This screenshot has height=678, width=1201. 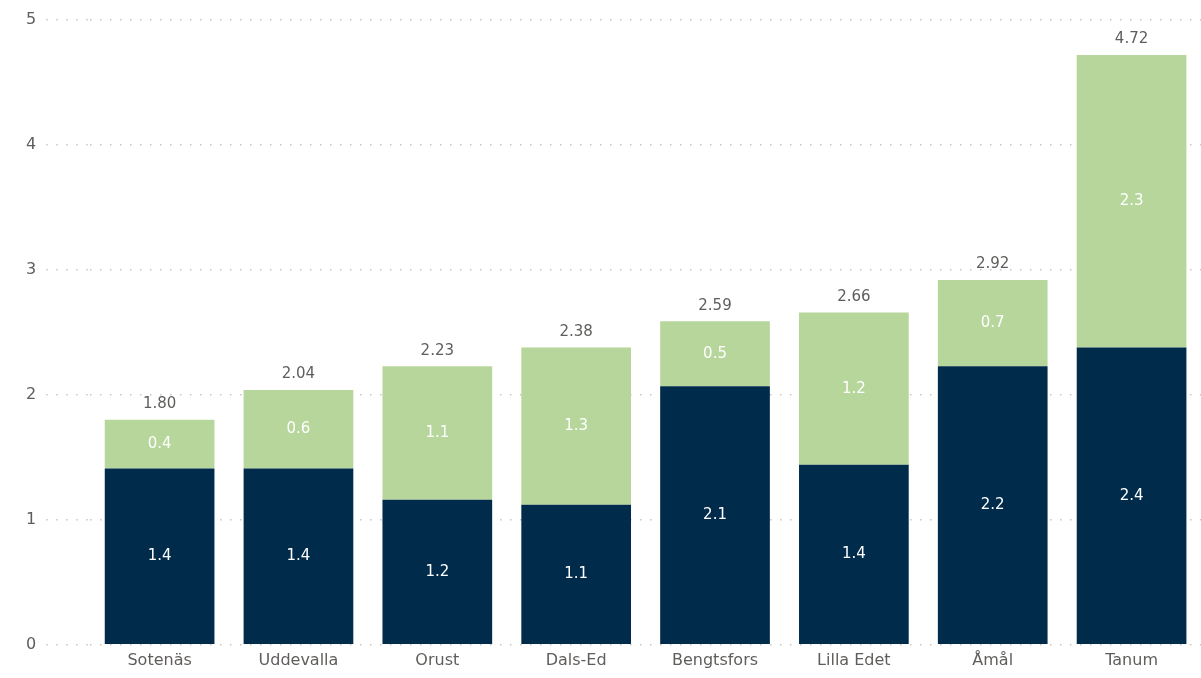 I want to click on data-label: 0.4, so click(x=159, y=443).